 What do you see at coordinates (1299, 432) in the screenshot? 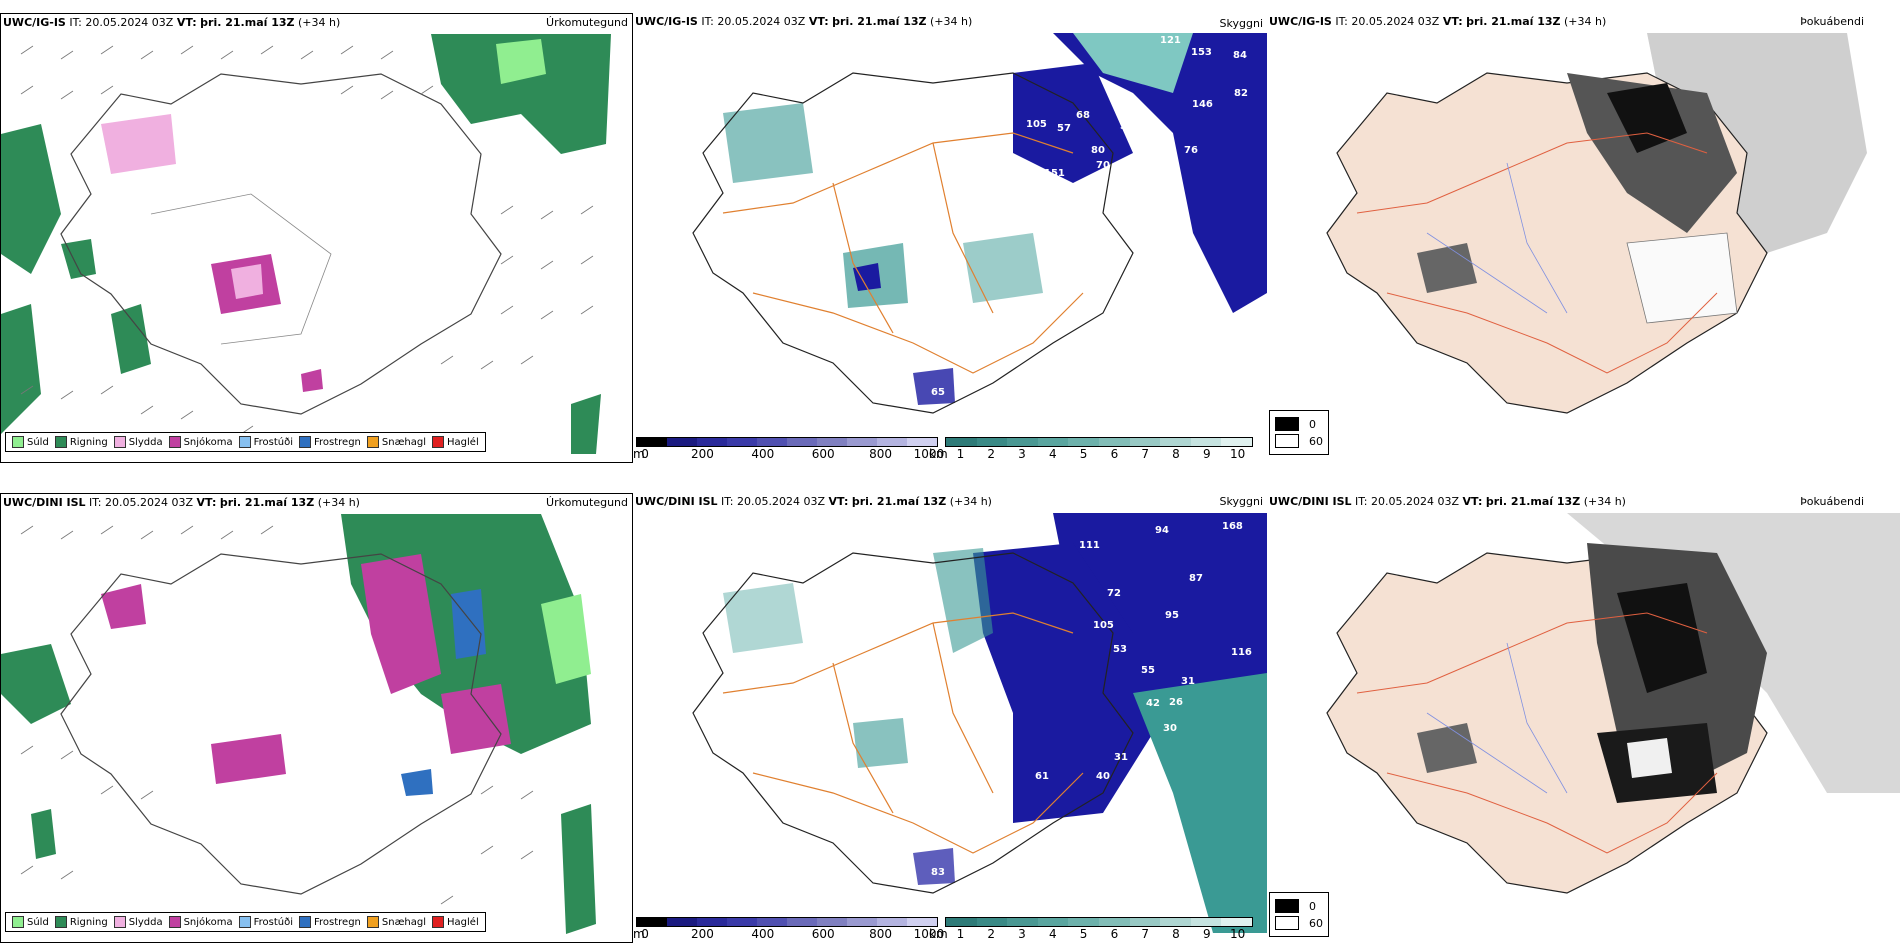
I see `fog-legend-top: 0 60` at bounding box center [1299, 432].